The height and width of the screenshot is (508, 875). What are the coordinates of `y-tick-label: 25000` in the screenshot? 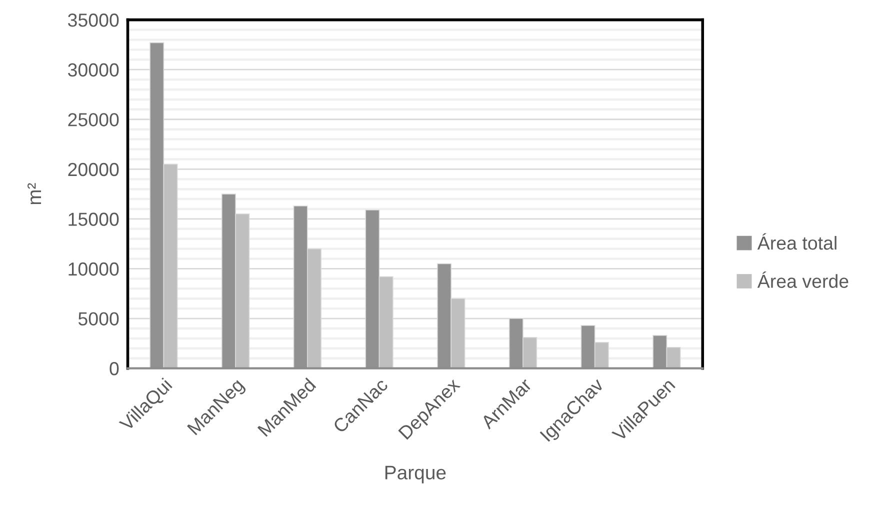 It's located at (93, 119).